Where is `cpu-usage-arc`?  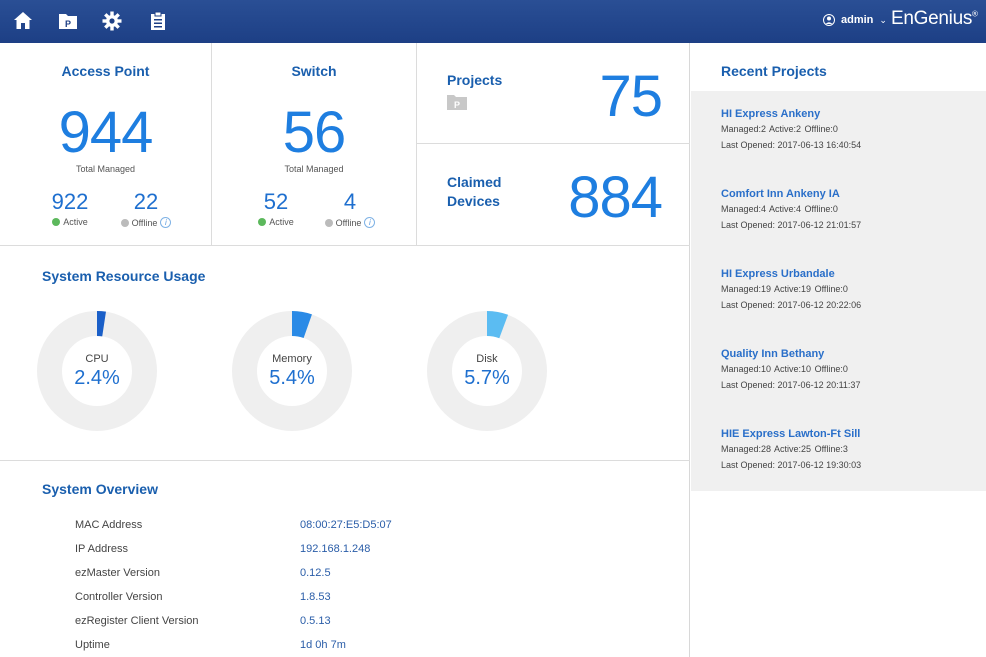
cpu-usage-arc is located at coordinates (97, 371).